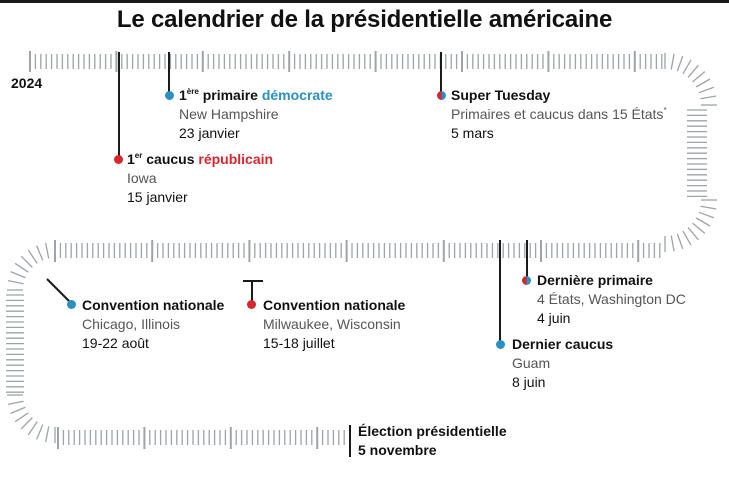 The image size is (729, 489). What do you see at coordinates (501, 95) in the screenshot?
I see `super-tuesday-title: Super Tuesday` at bounding box center [501, 95].